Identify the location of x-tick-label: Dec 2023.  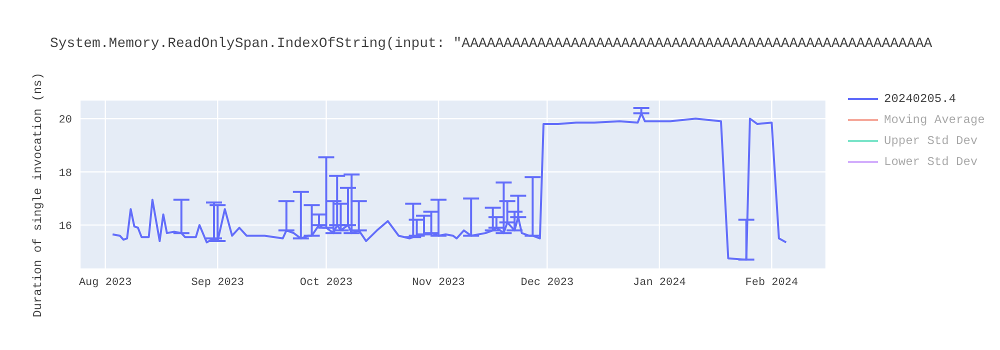
(547, 282).